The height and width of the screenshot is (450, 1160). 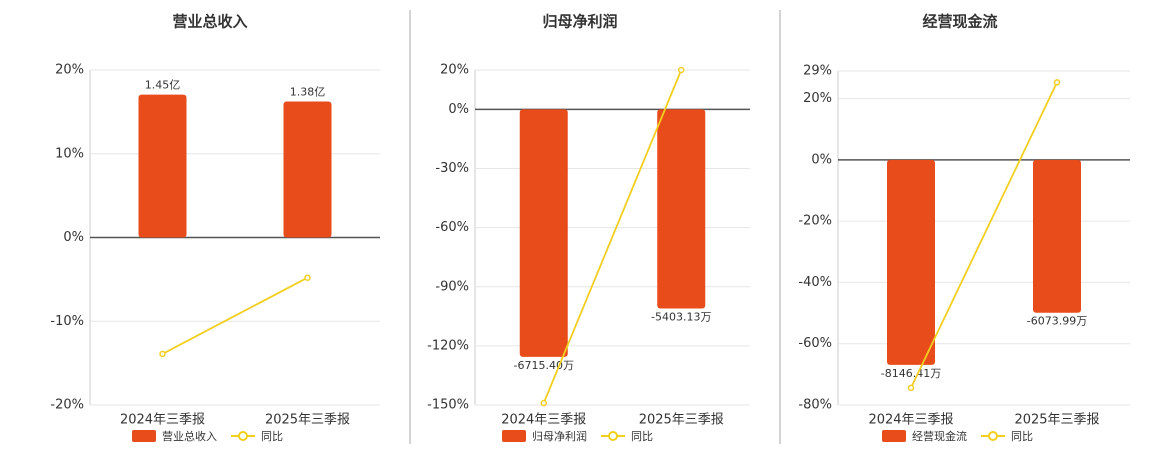 What do you see at coordinates (452, 168) in the screenshot?
I see `y-tick-label: -30%` at bounding box center [452, 168].